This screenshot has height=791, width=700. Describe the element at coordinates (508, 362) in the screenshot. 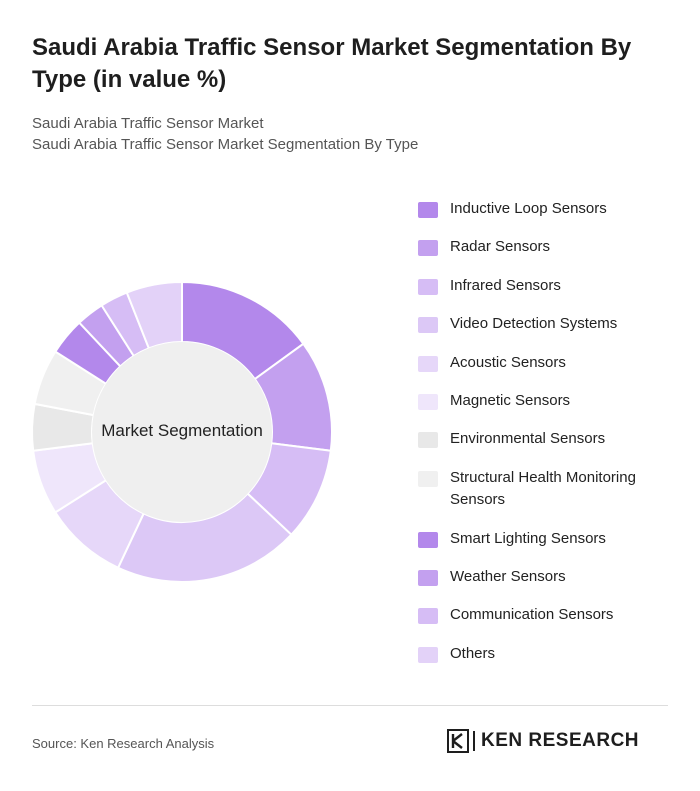

I see `legend-label: Acoustic Sensors` at that location.